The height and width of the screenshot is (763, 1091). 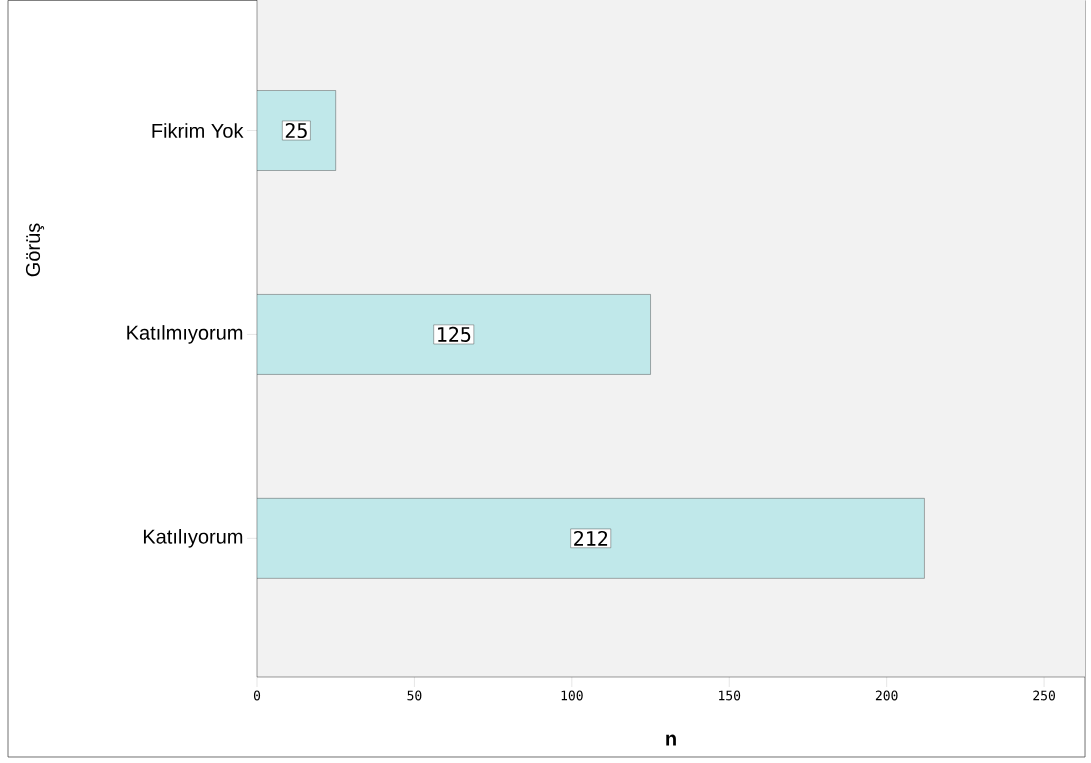 I want to click on x-tick-label: 250, so click(x=1044, y=695).